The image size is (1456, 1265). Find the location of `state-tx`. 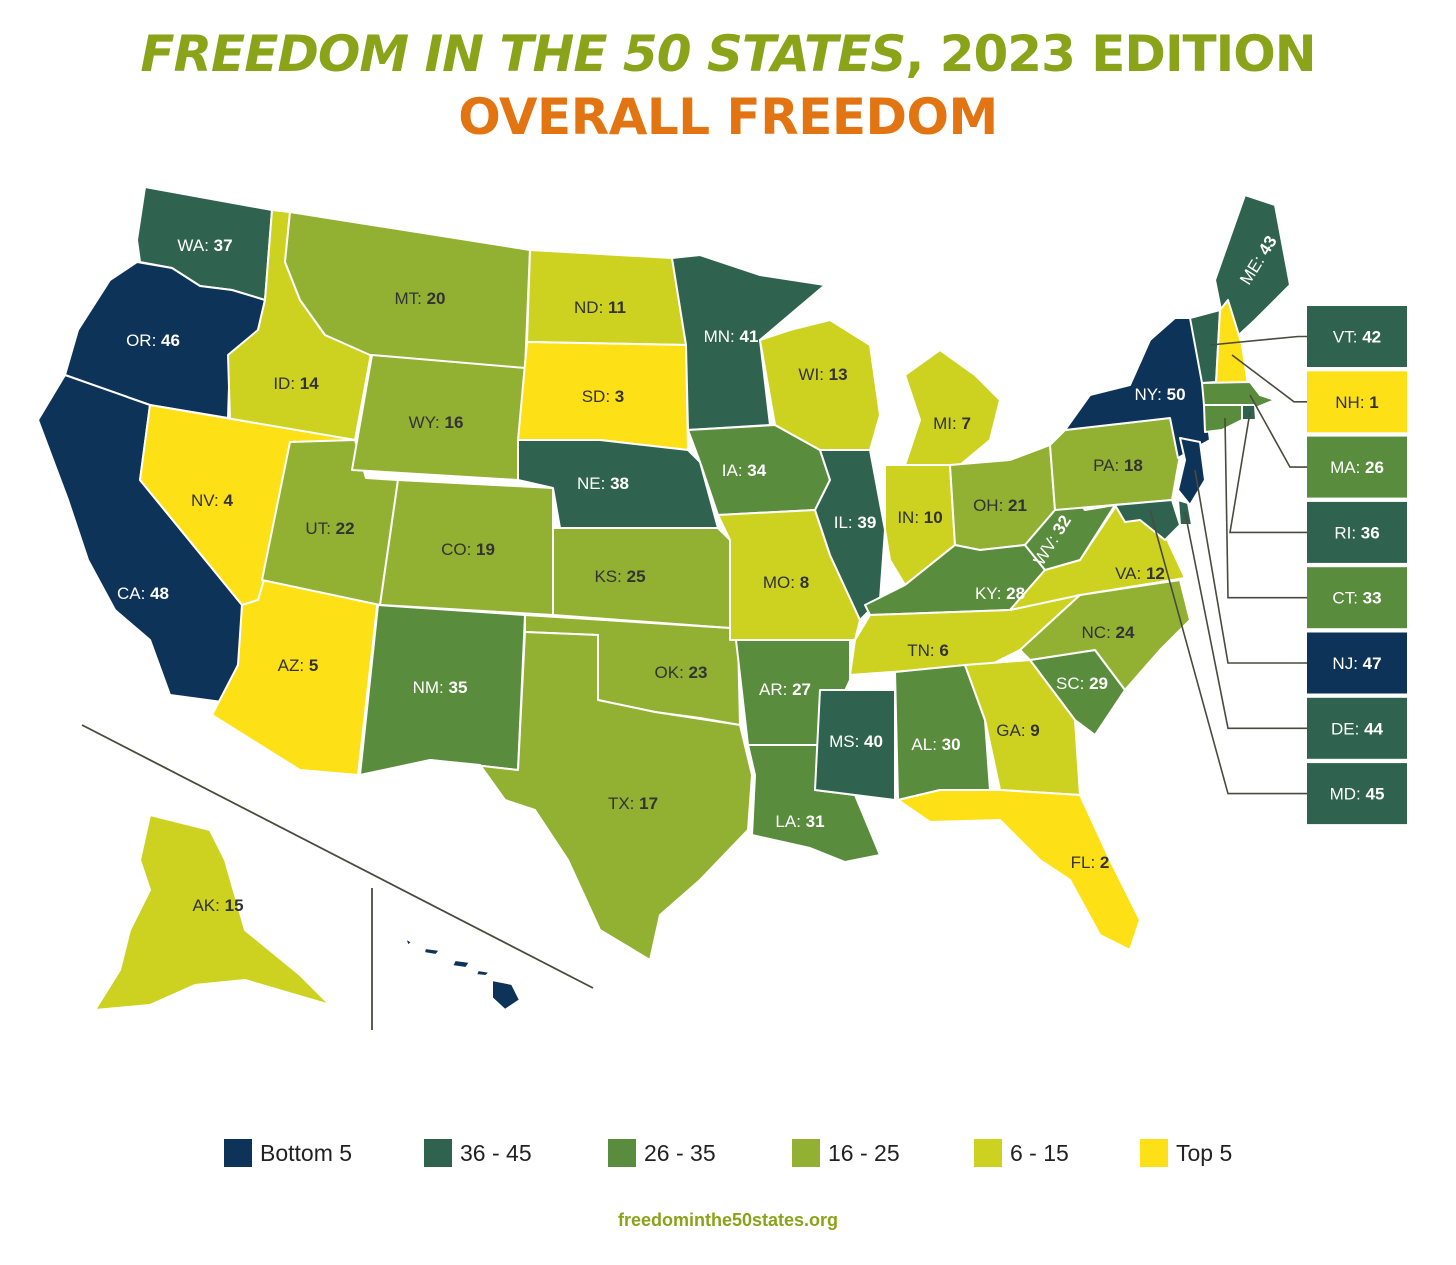

state-tx is located at coordinates (591, 796).